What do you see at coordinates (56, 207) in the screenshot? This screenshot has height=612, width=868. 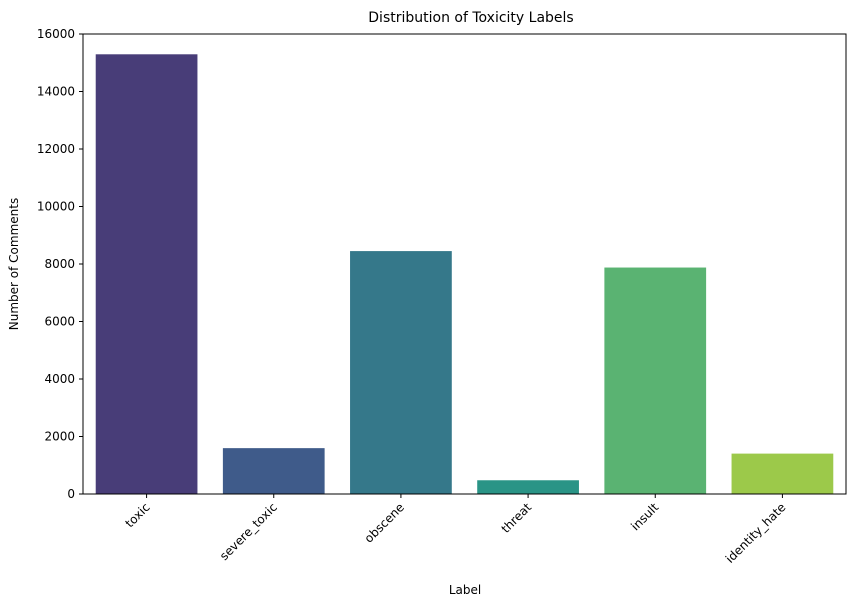 I see `y-tick-label: 10000` at bounding box center [56, 207].